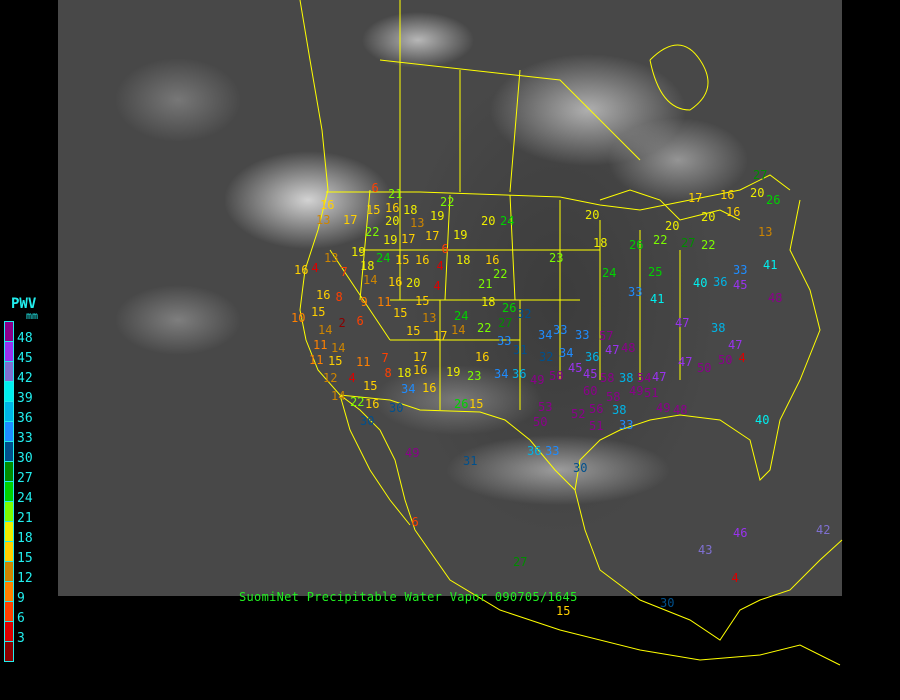 This screenshot has height=700, width=900. I want to click on pwv-station-value: 7, so click(385, 358).